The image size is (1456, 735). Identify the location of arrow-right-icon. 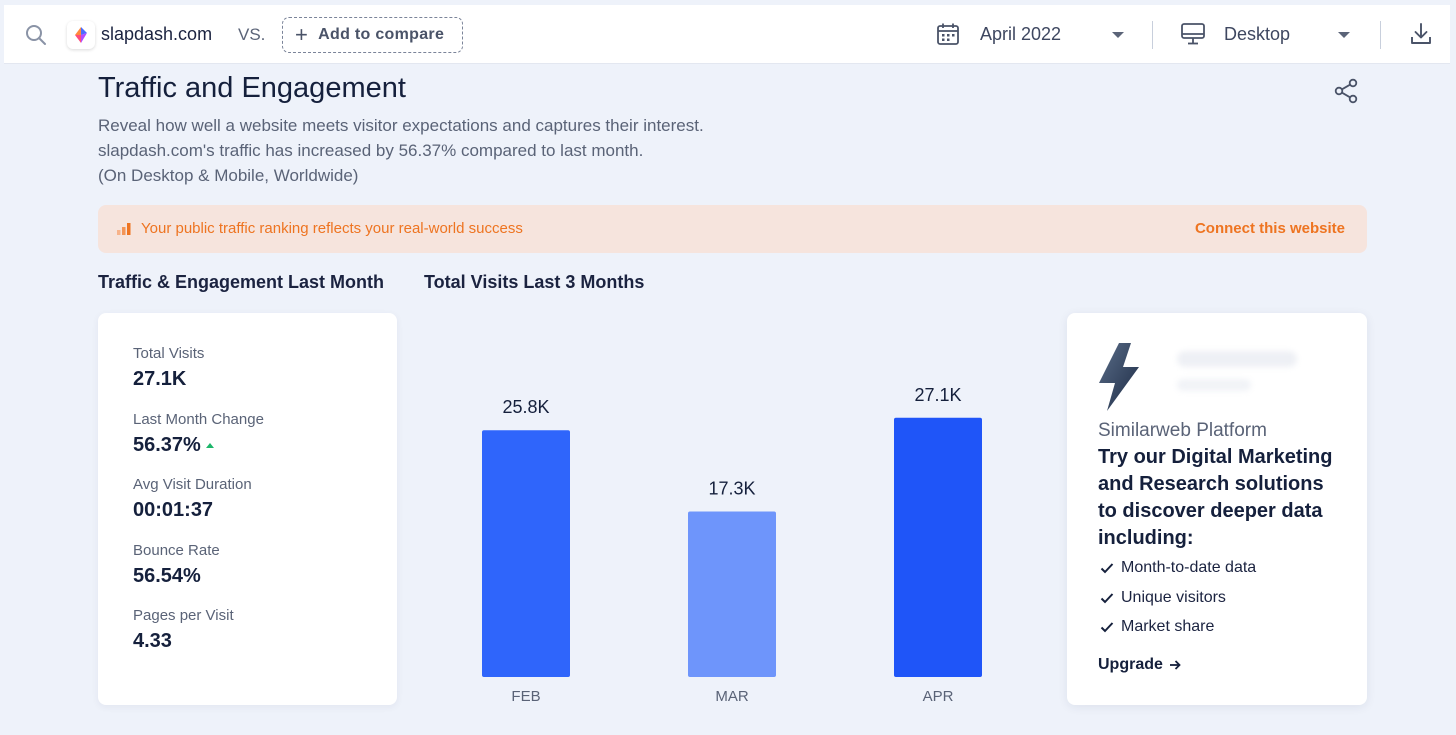
(1175, 665).